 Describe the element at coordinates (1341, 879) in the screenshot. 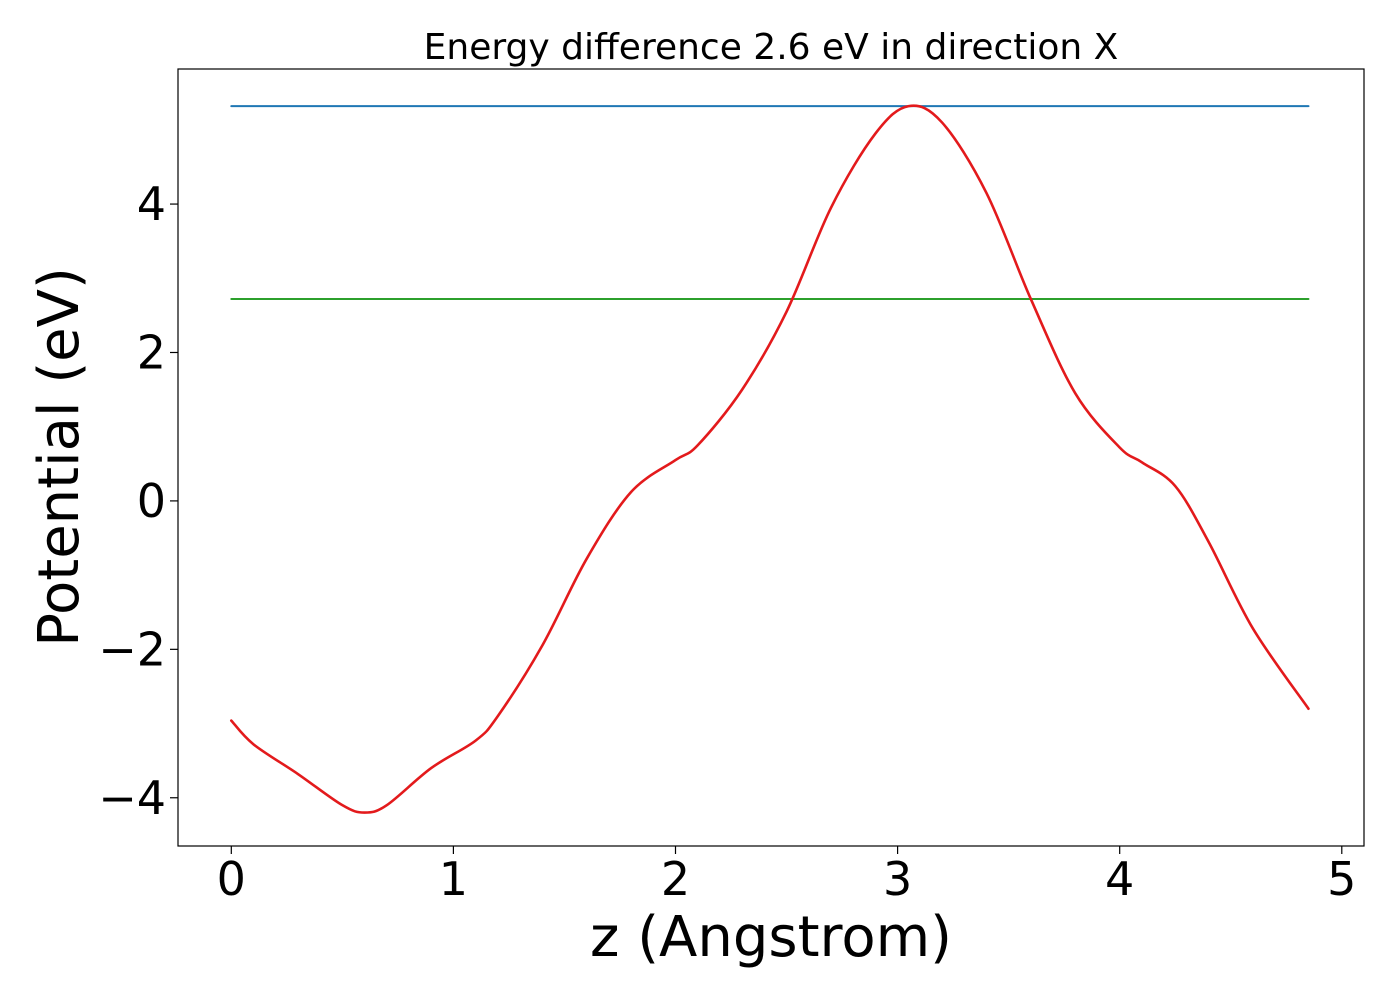

I see `x-tick-label: 5` at that location.